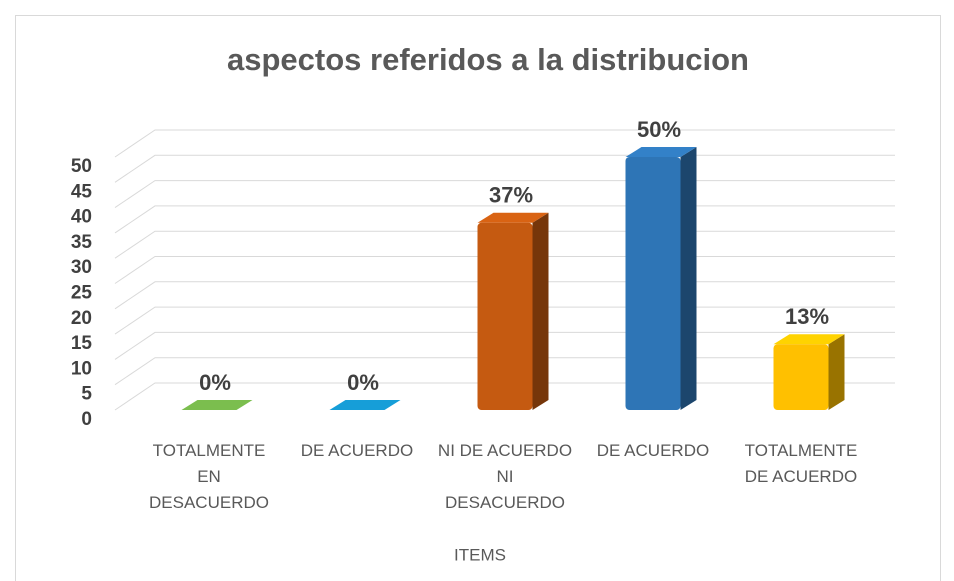  I want to click on y-tick-label: 50, so click(81, 166).